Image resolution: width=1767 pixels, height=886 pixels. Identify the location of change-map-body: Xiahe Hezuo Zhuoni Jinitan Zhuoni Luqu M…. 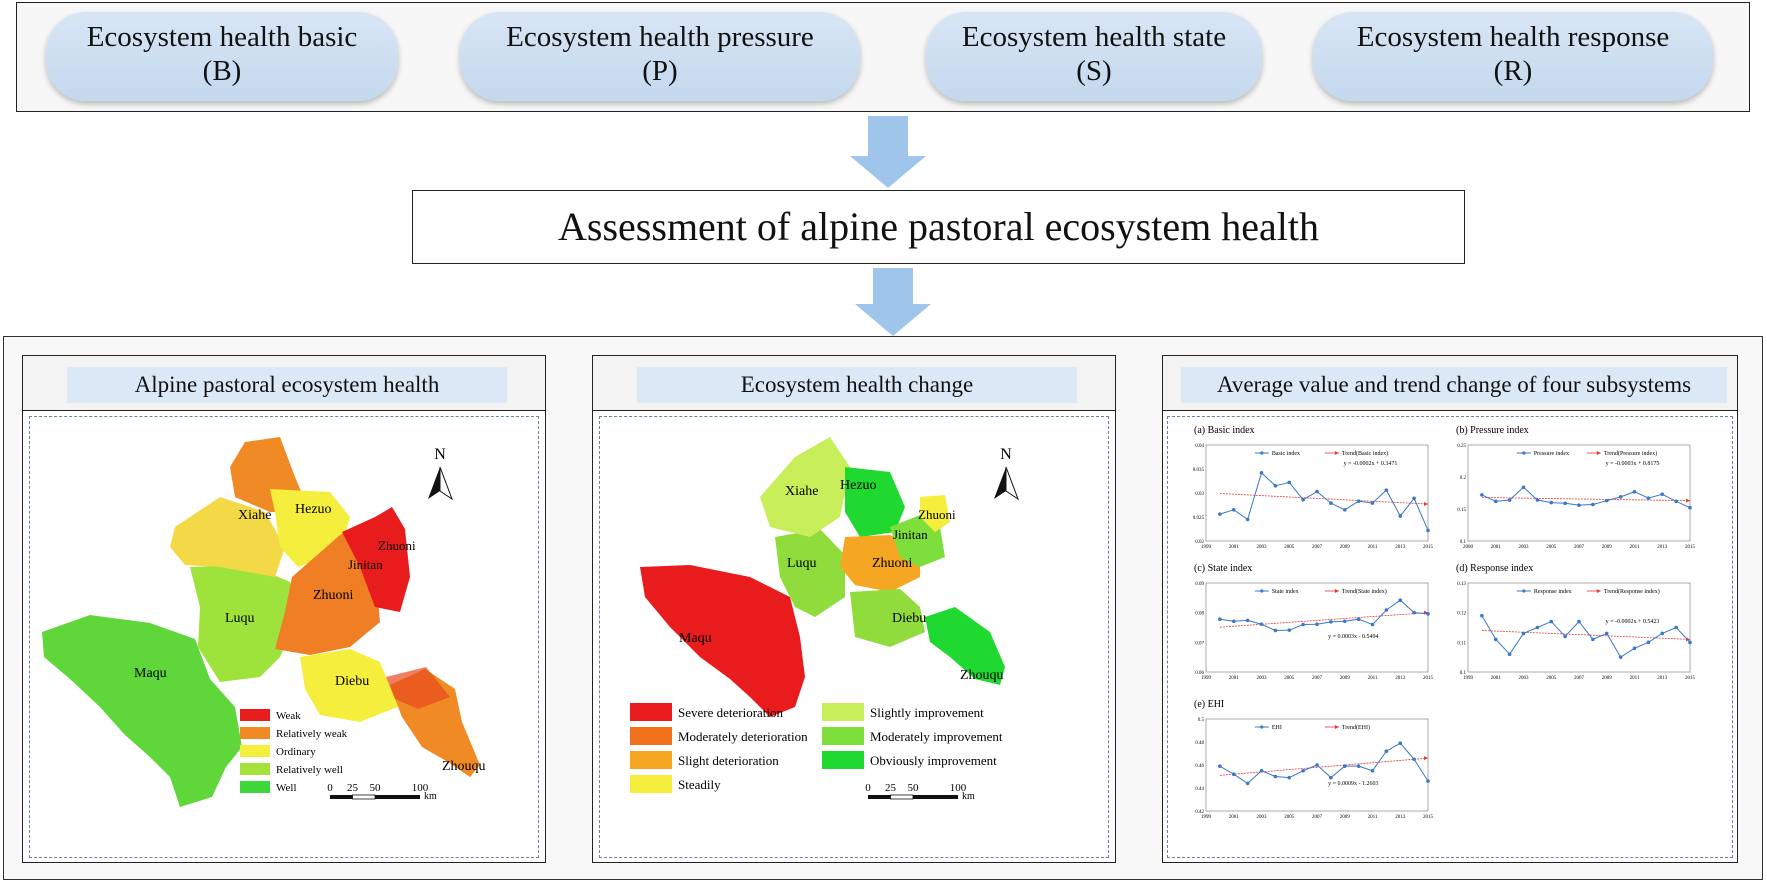
(854, 637).